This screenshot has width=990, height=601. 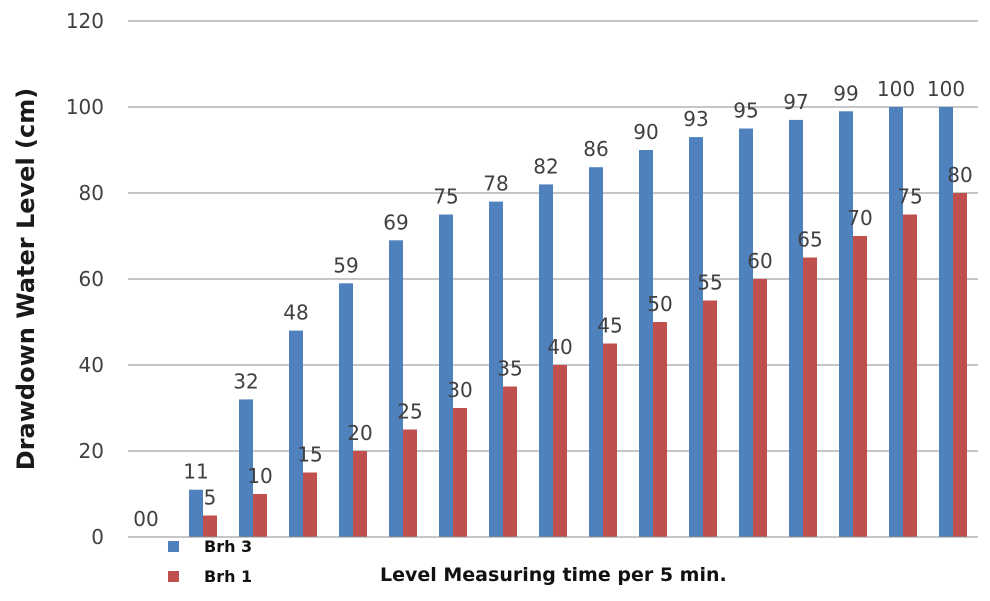 I want to click on data-label: 97, so click(x=795, y=102).